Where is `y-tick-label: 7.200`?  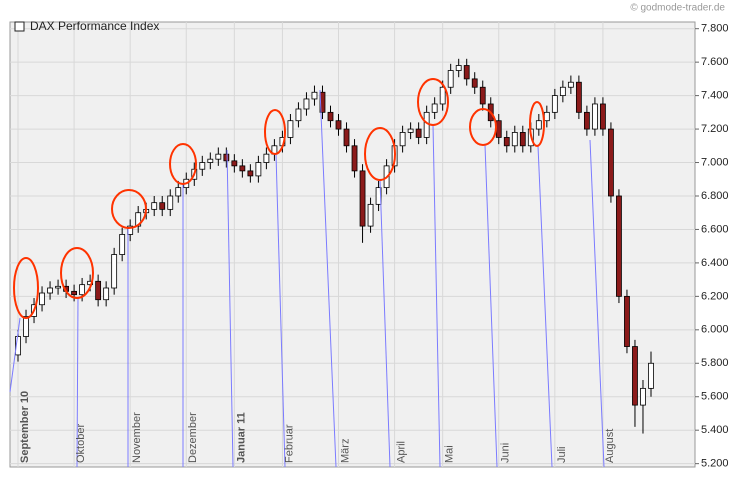 y-tick-label: 7.200 is located at coordinates (715, 129).